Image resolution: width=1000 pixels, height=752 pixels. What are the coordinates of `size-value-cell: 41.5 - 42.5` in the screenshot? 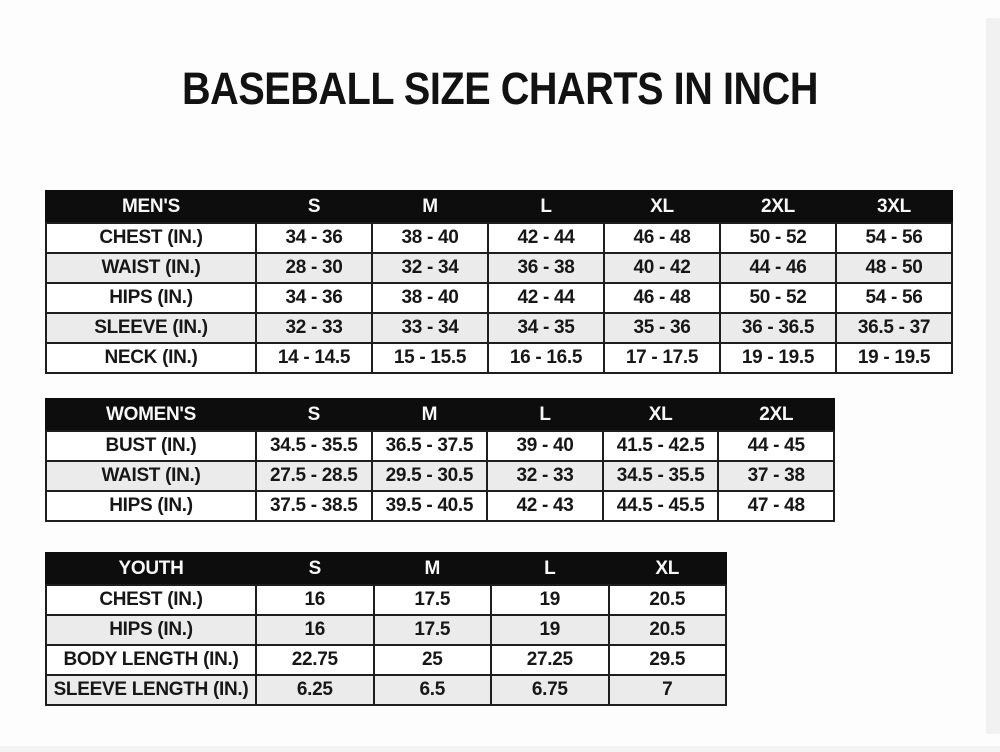 It's located at (660, 446).